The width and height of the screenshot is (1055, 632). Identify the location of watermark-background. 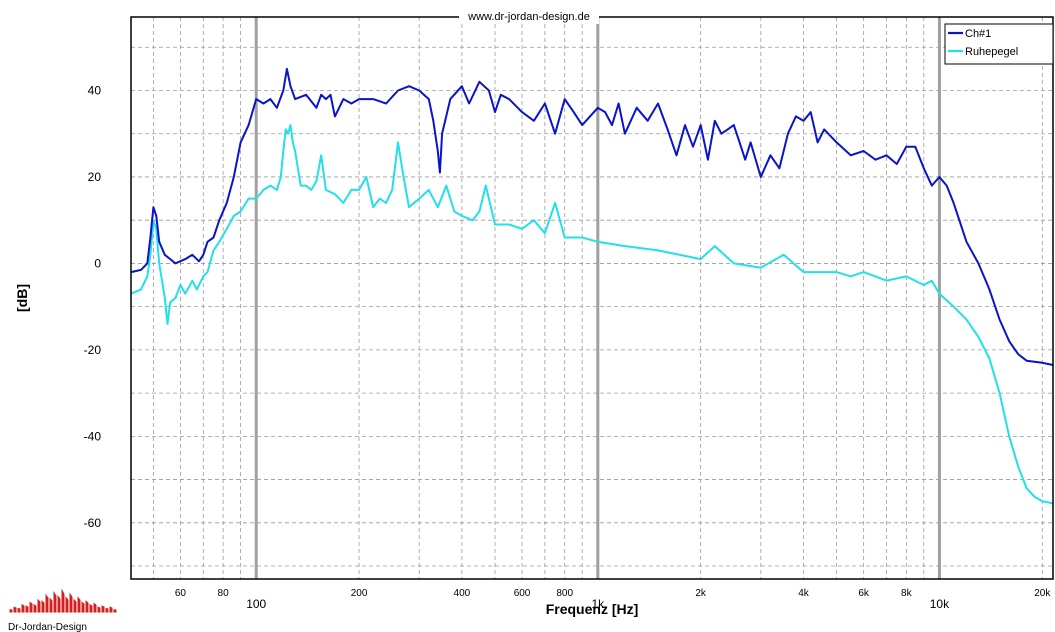
(529, 17).